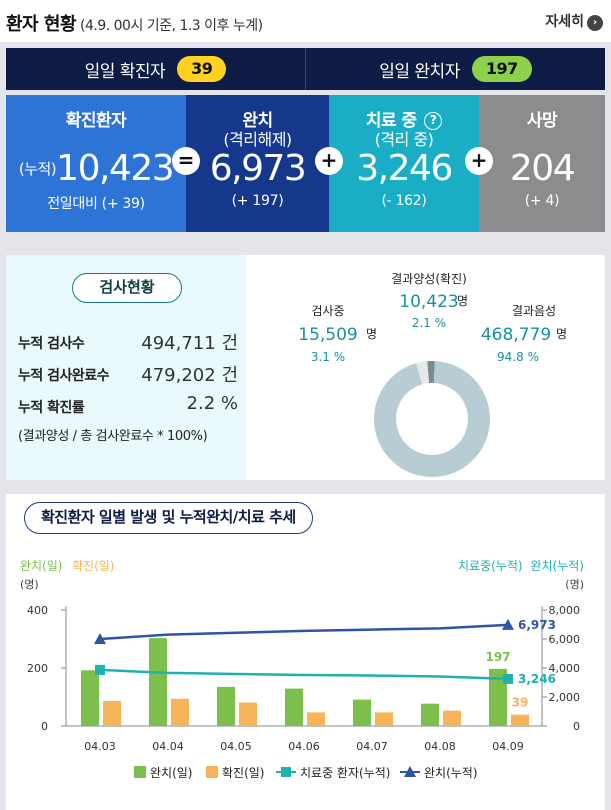  What do you see at coordinates (257, 139) in the screenshot?
I see `released-sub: (격리해제)` at bounding box center [257, 139].